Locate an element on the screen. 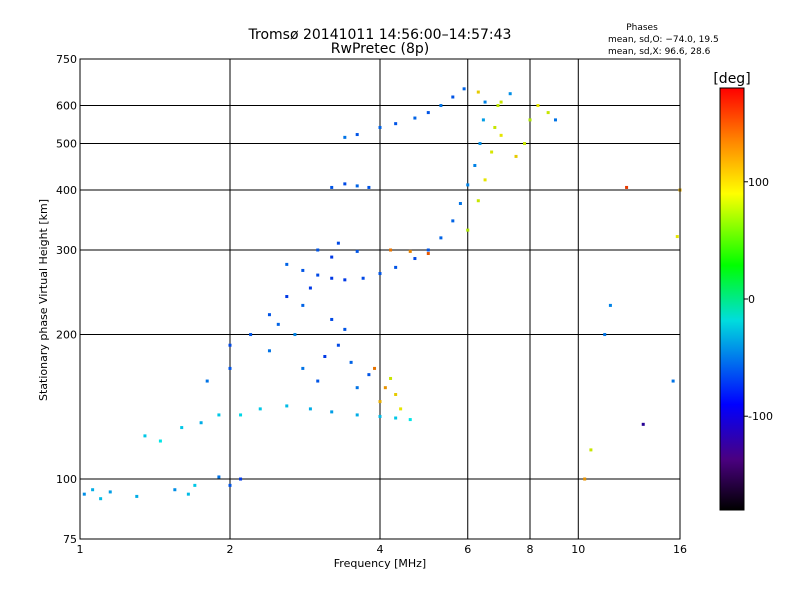 Image resolution: width=800 pixels, height=600 pixels. y-tick-label: 75 is located at coordinates (70, 539).